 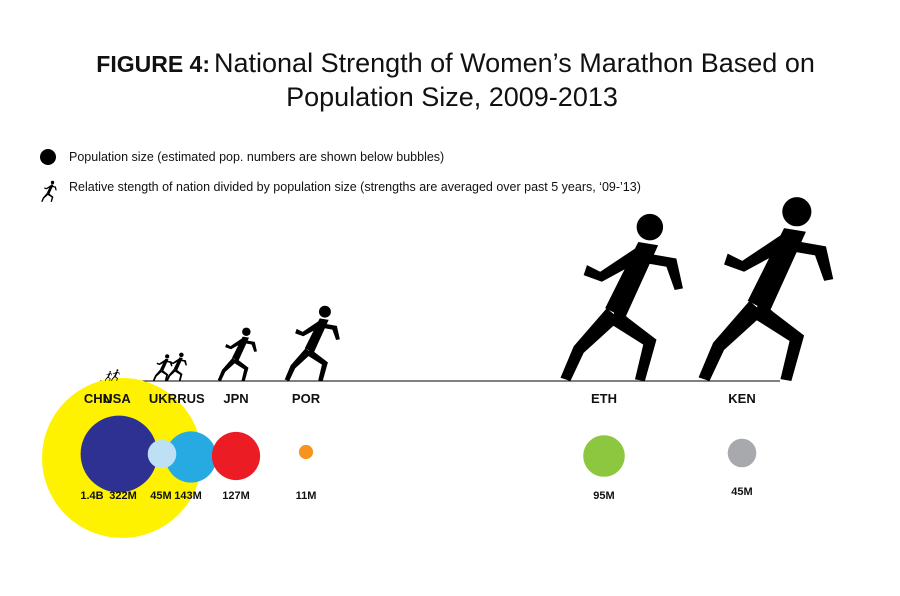 What do you see at coordinates (117, 398) in the screenshot?
I see `country-label-usa: USA` at bounding box center [117, 398].